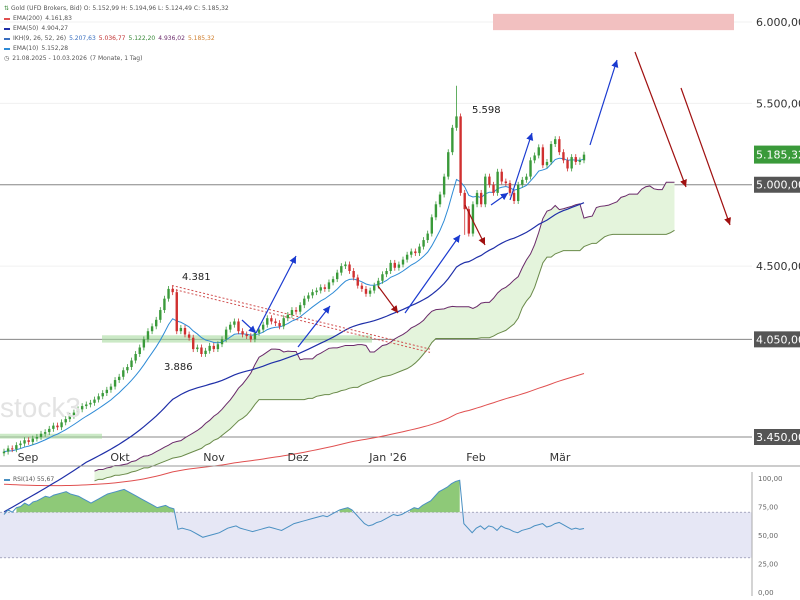  I want to click on ema200-swatch, so click(7, 19).